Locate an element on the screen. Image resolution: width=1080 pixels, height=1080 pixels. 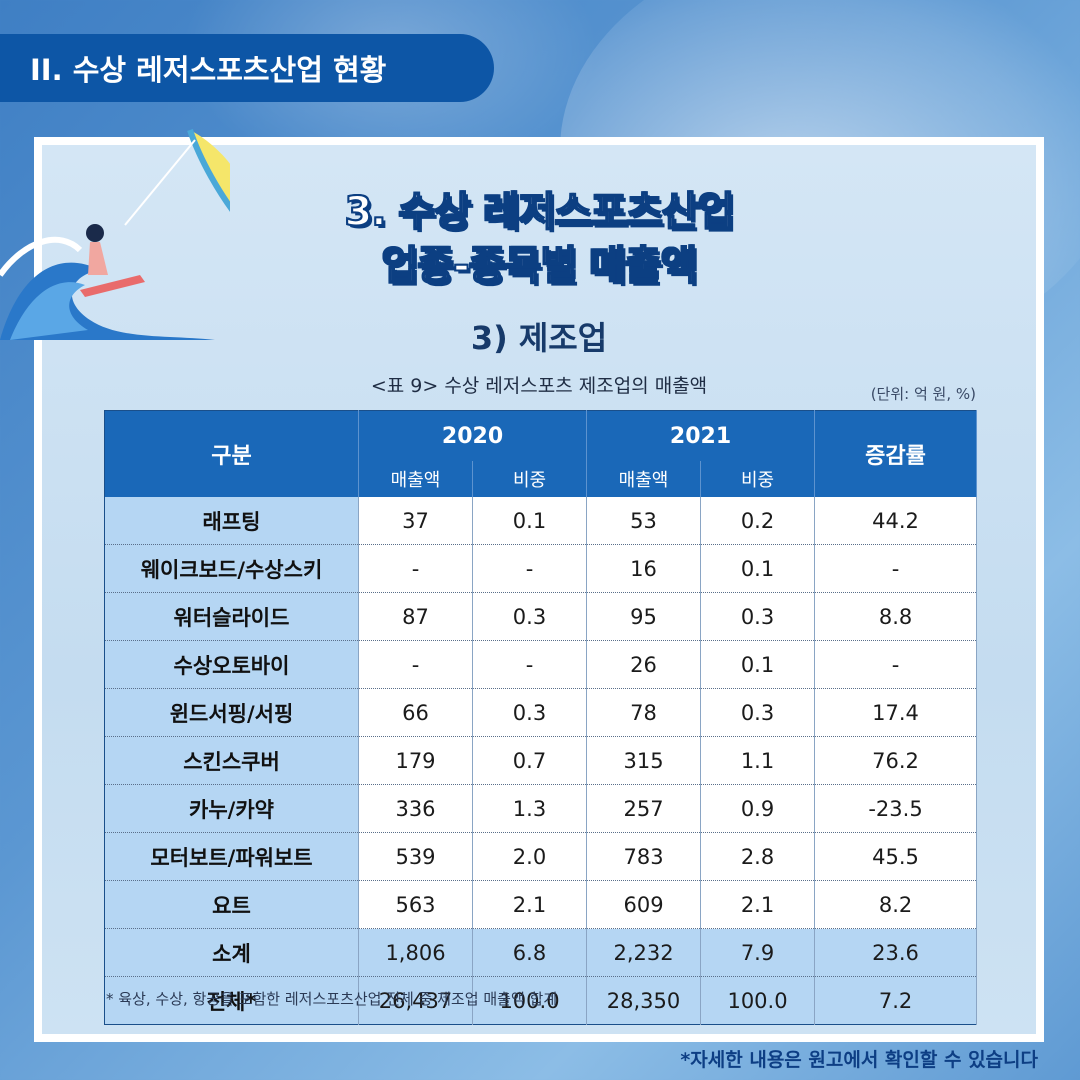
table-row: 전체* 26,437 100.0 28,350 100.0 7.2 is located at coordinates (541, 1000).